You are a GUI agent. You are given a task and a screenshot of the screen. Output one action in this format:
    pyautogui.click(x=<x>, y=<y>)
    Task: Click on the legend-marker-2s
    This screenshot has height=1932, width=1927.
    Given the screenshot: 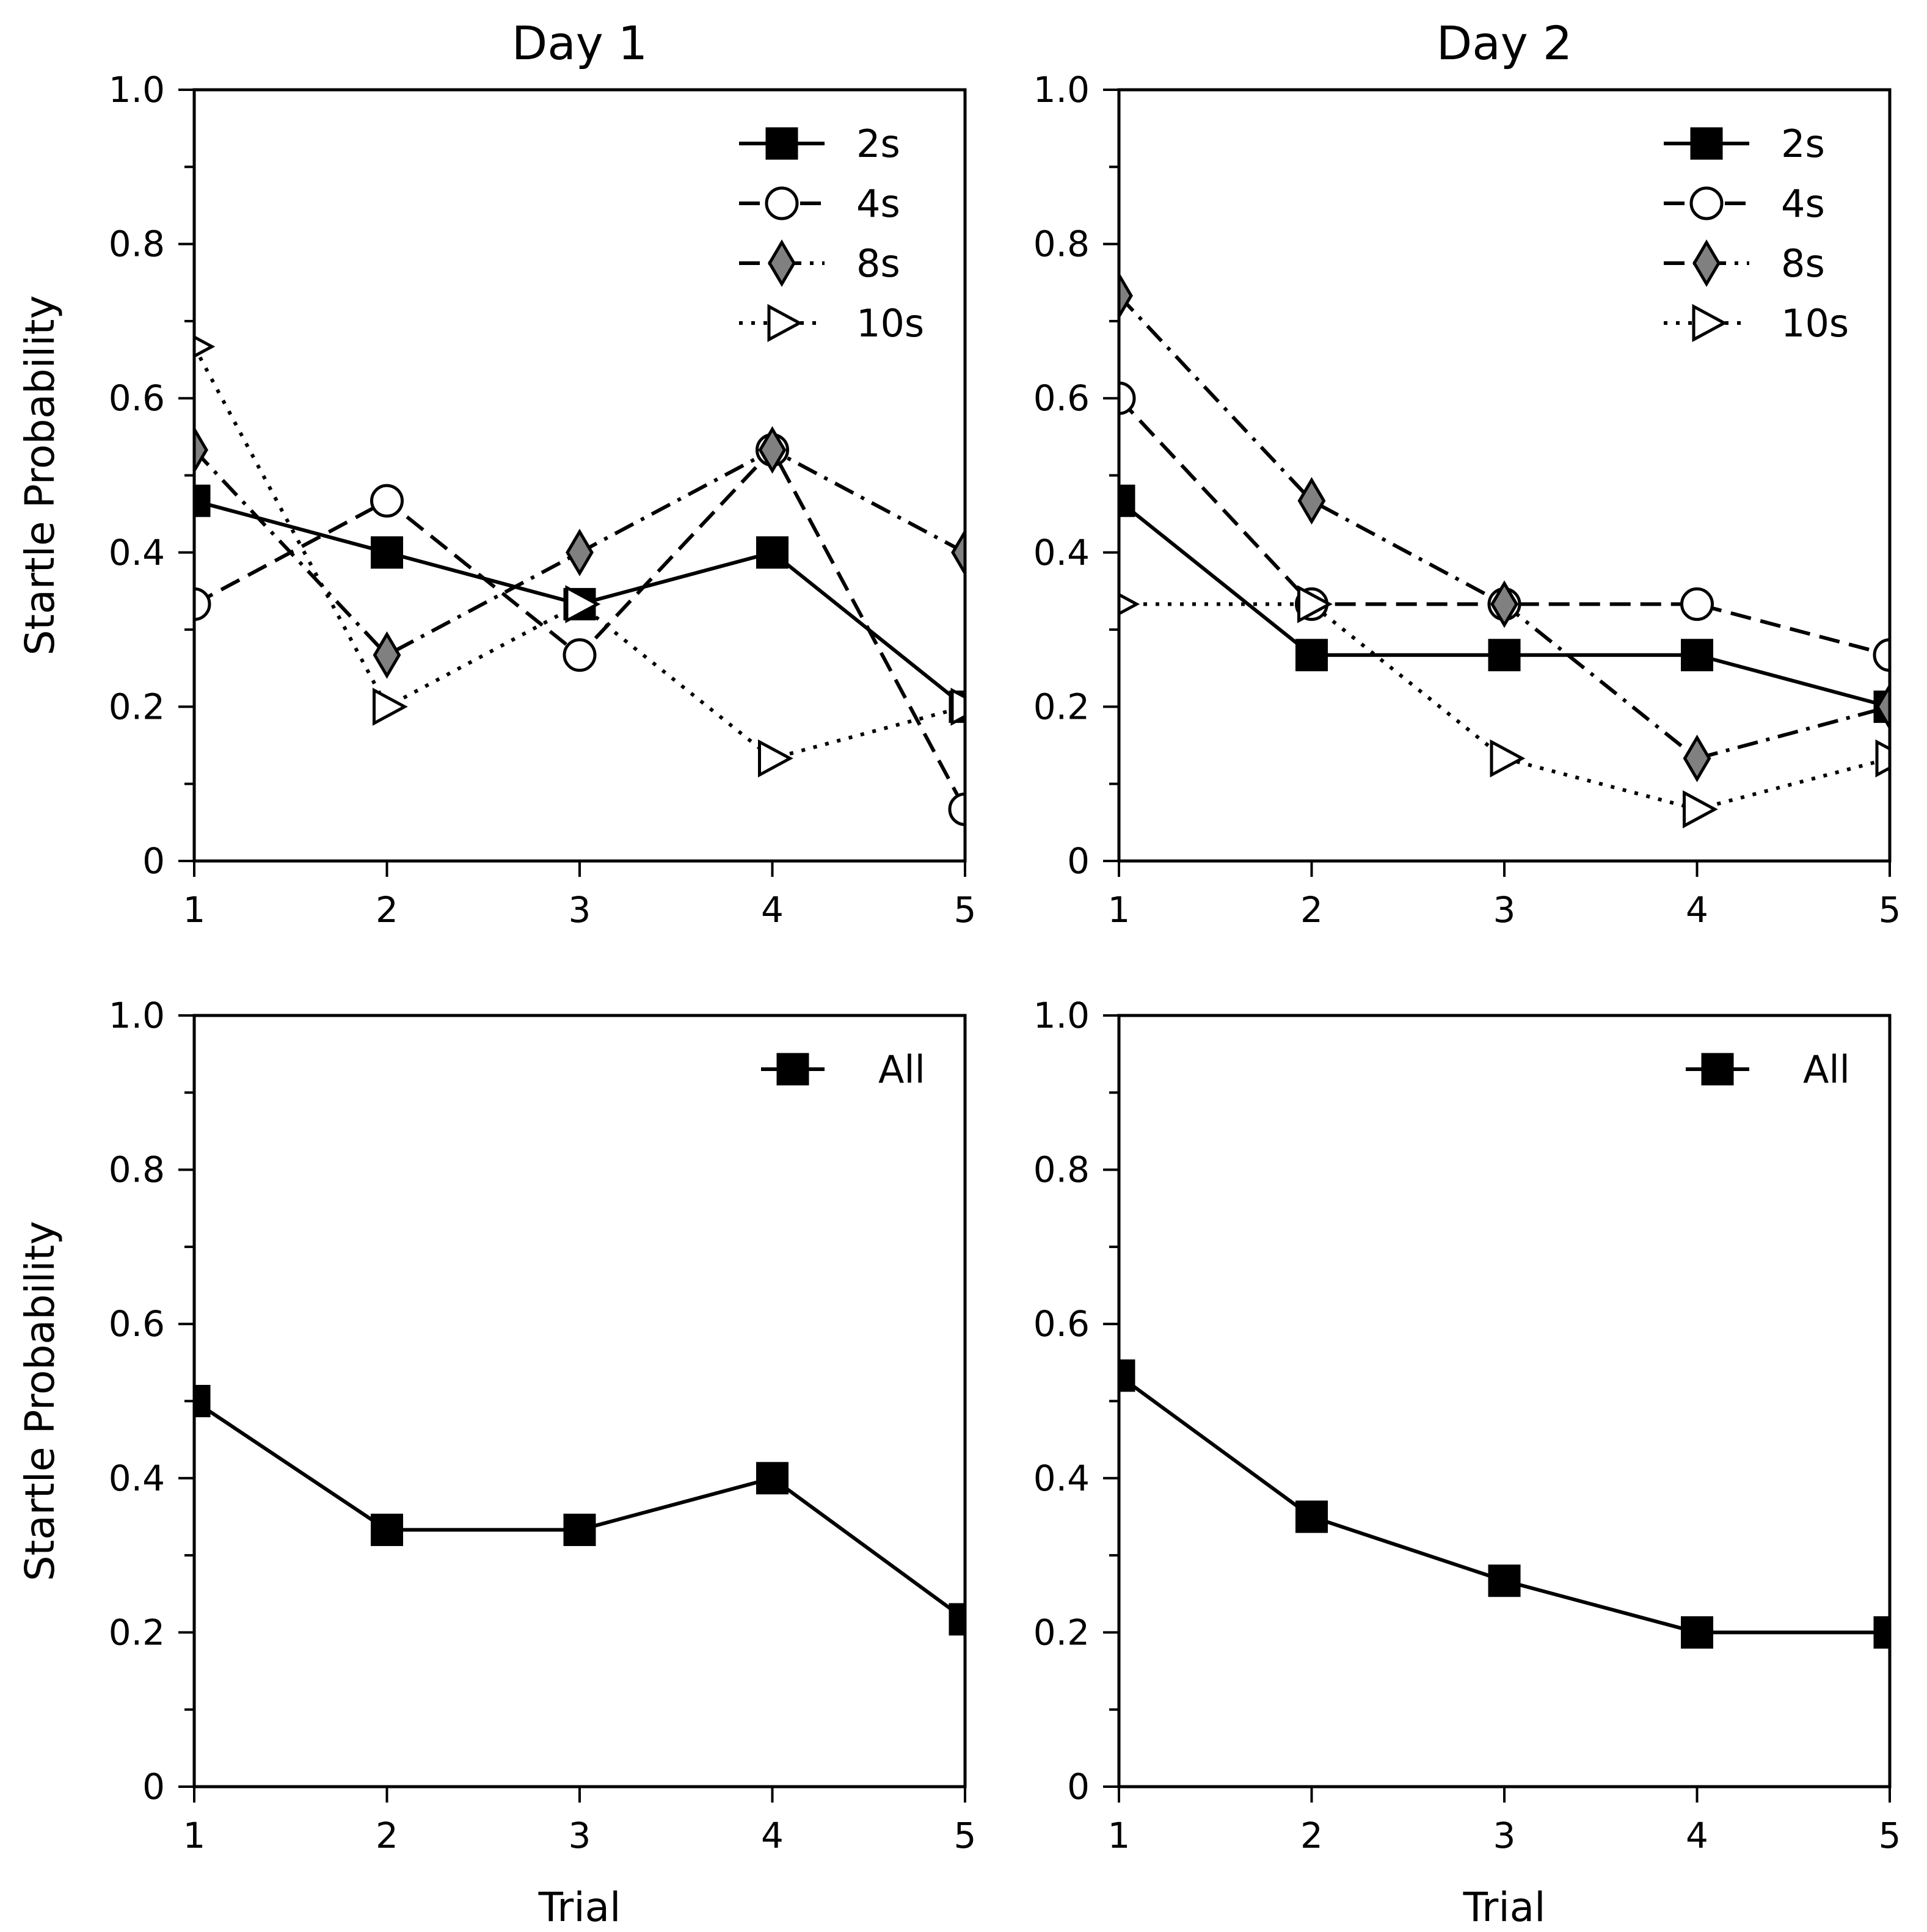 What is the action you would take?
    pyautogui.click(x=781, y=143)
    